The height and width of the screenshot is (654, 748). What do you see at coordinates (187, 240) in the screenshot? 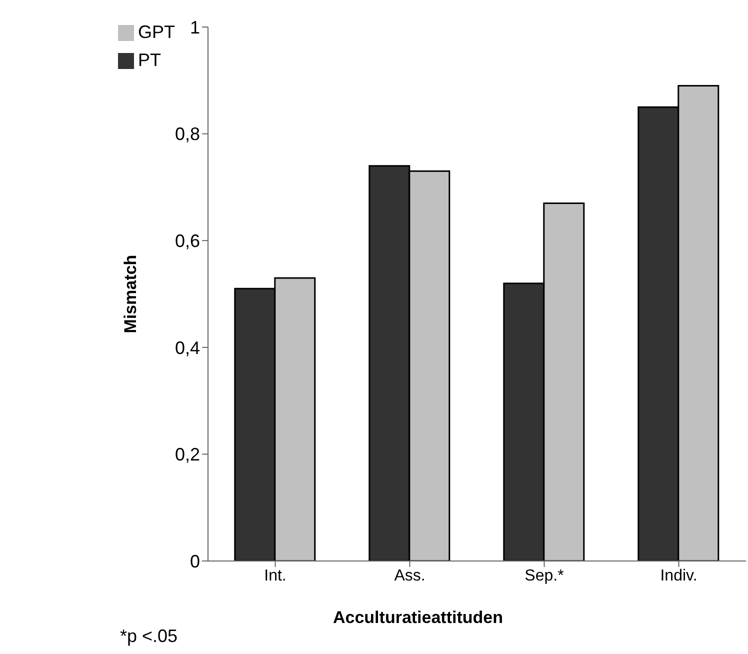
I see `y-tick-label: 0,6` at bounding box center [187, 240].